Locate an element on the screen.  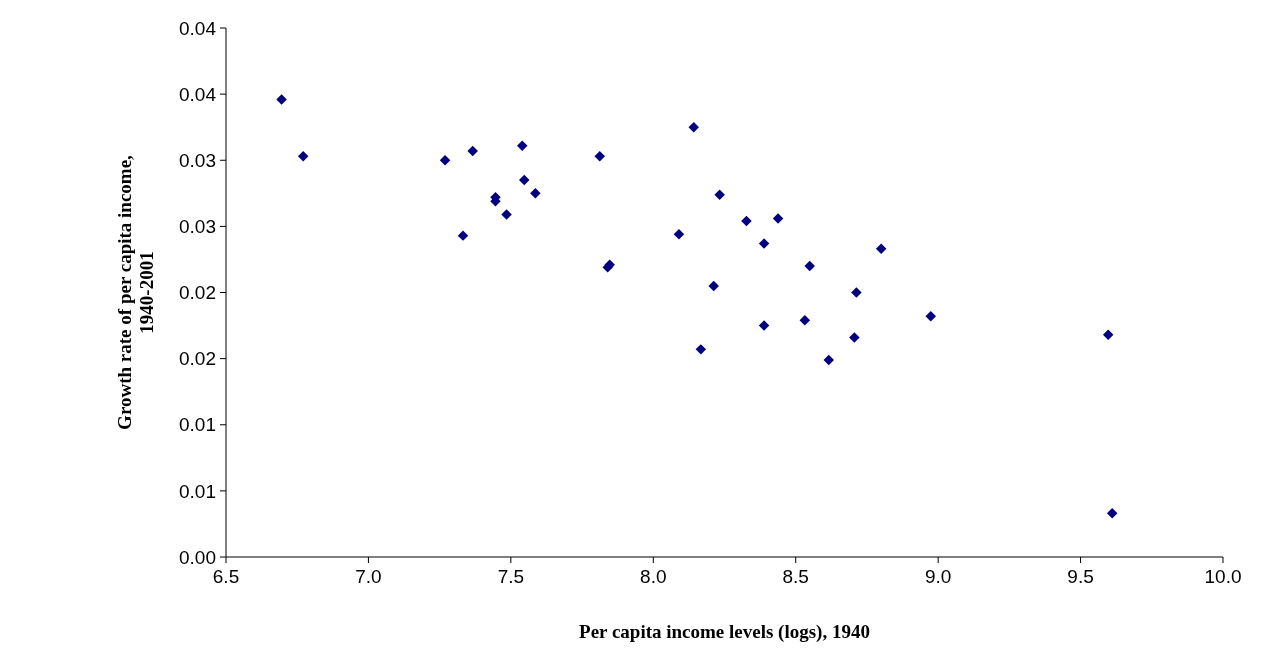
x-tick-label: 8.5 is located at coordinates (795, 576).